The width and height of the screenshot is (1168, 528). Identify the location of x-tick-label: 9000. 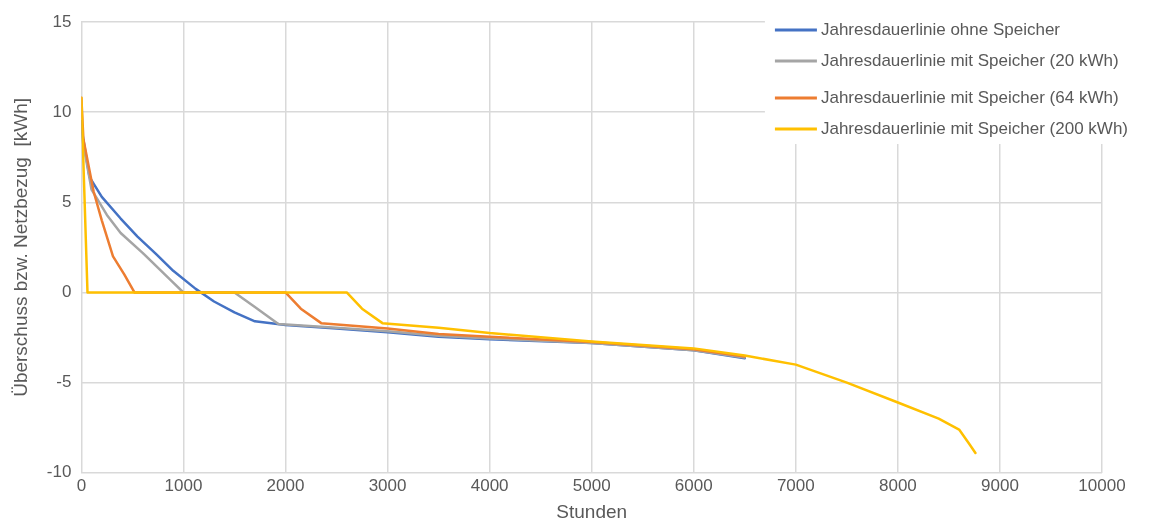
(1000, 485).